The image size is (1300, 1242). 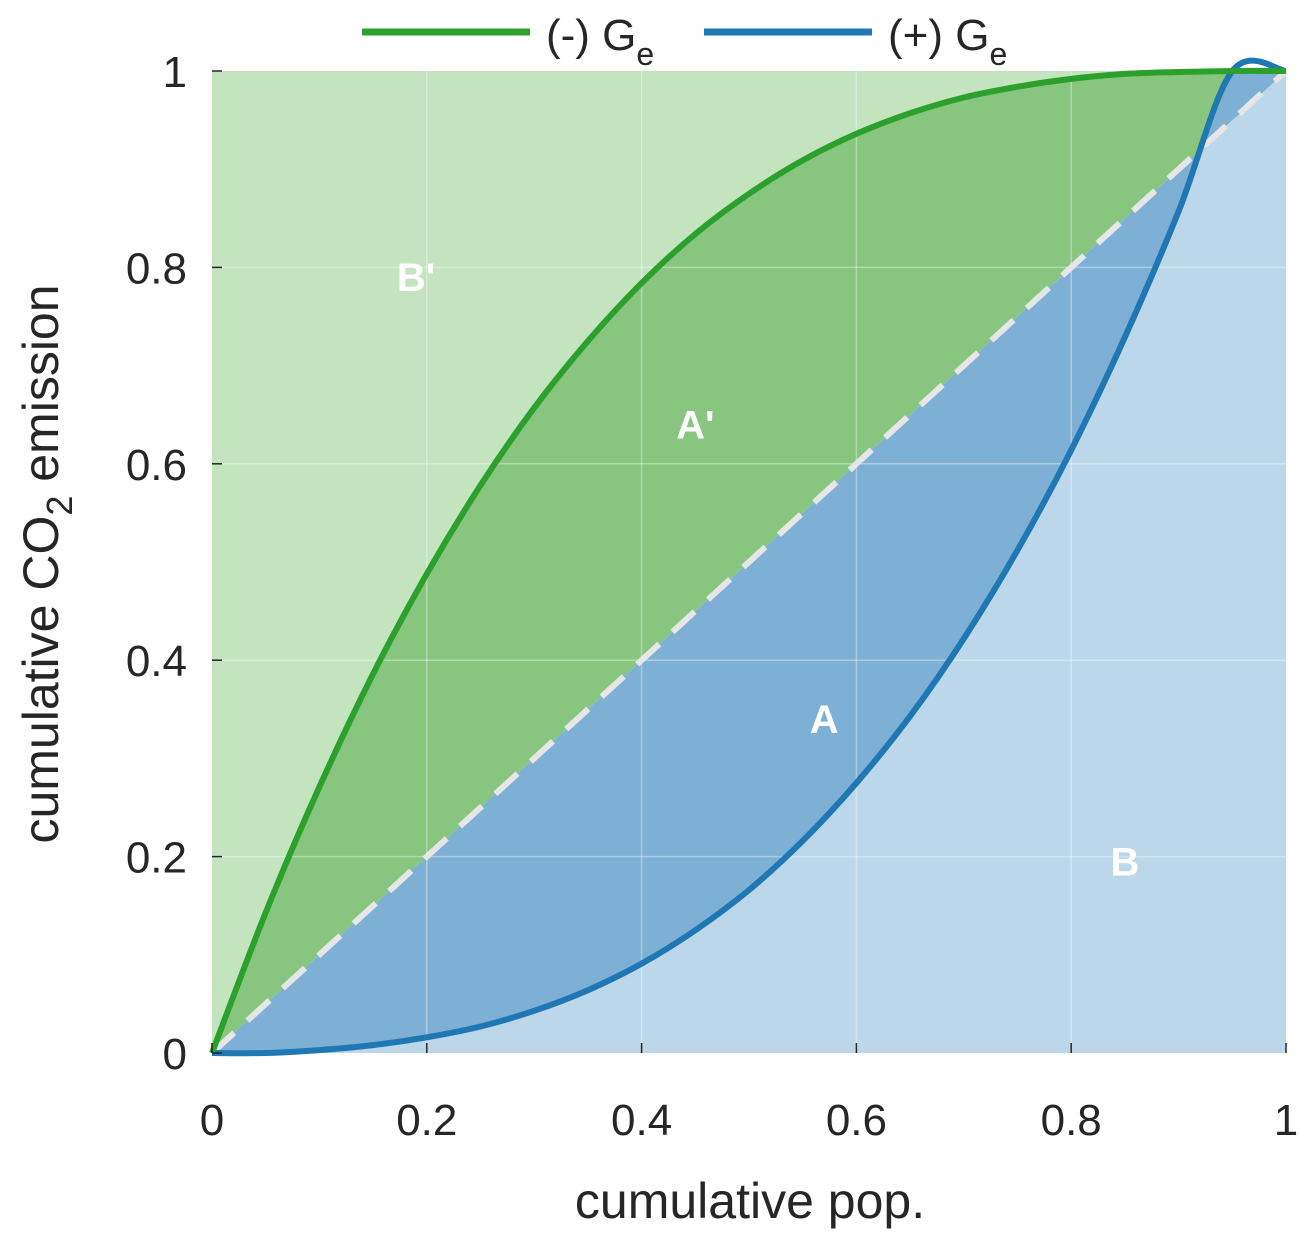 What do you see at coordinates (600, 41) in the screenshot?
I see `legend-label-negative: (-) Ge` at bounding box center [600, 41].